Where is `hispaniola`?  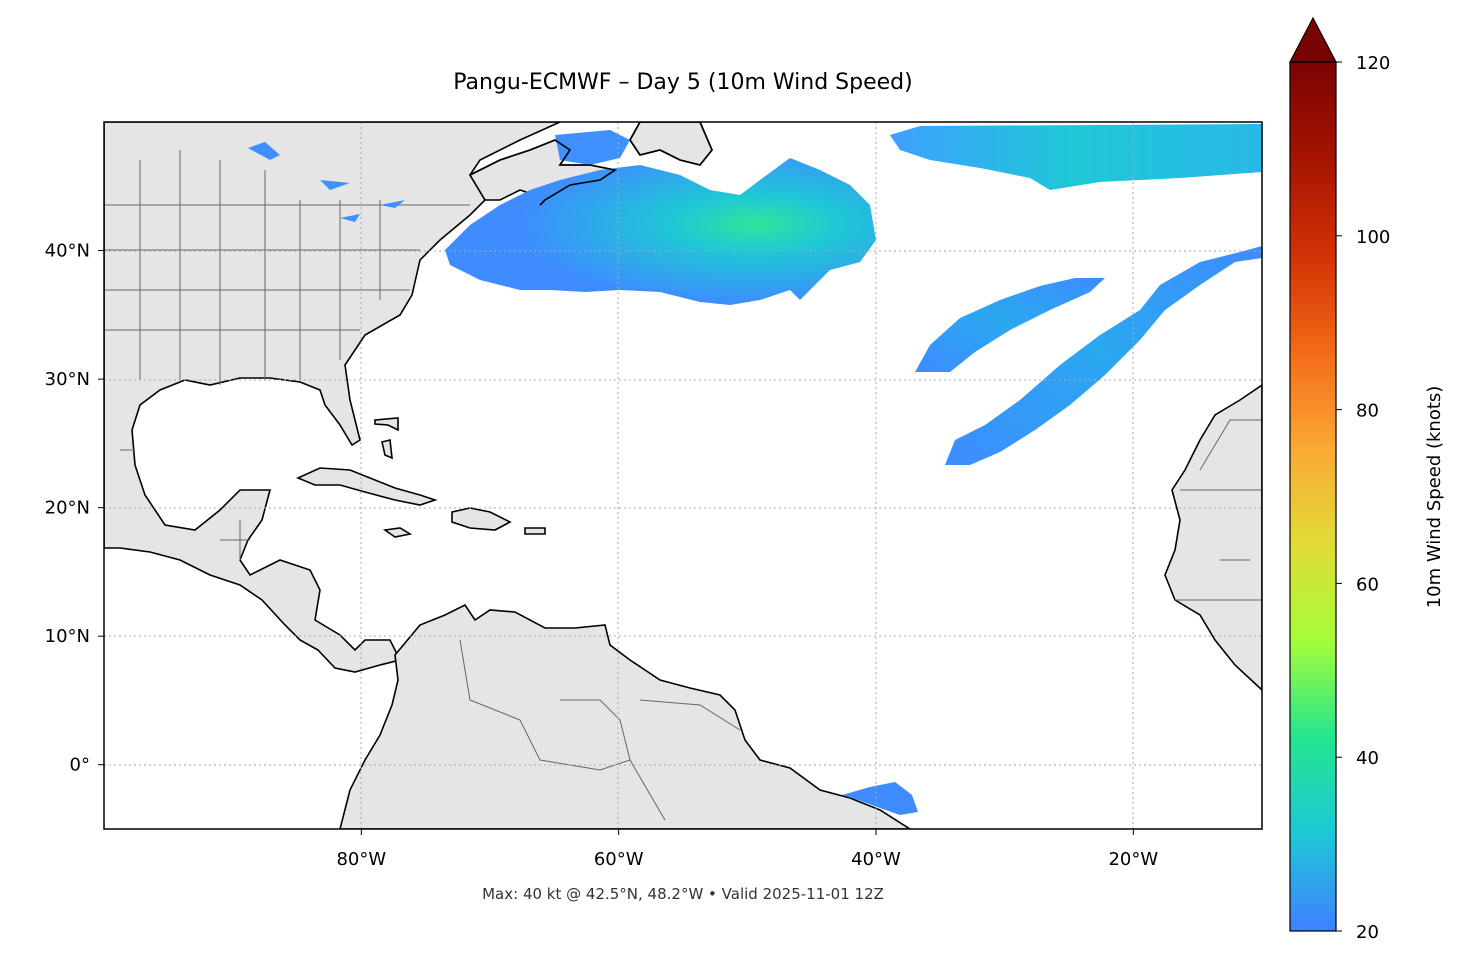
hispaniola is located at coordinates (481, 519).